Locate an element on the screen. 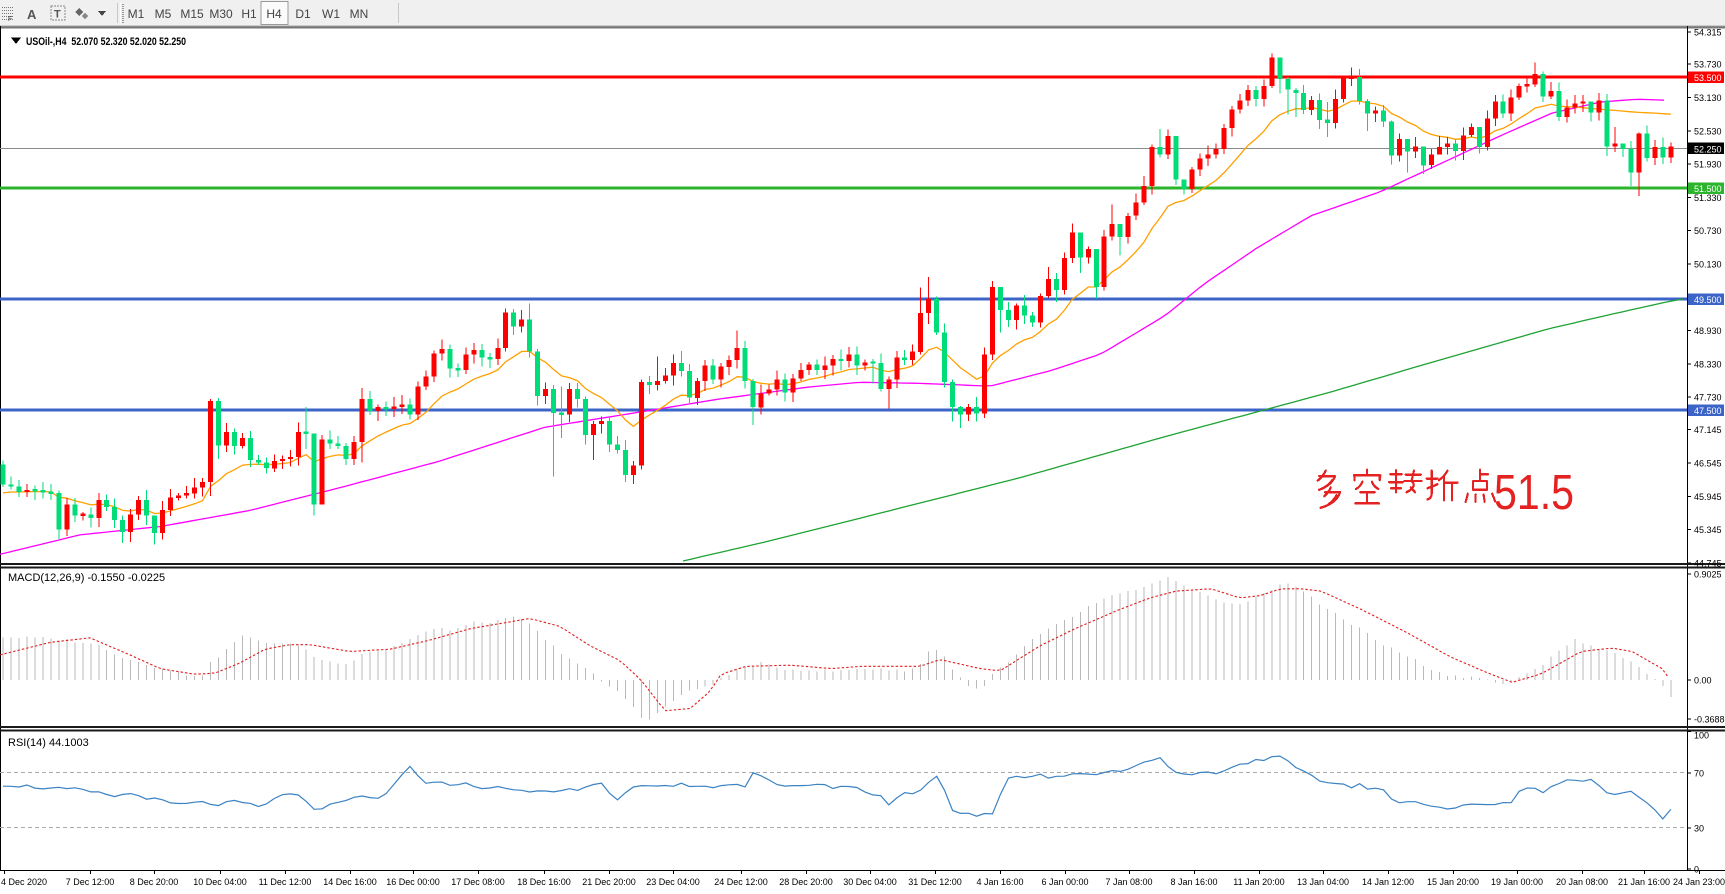  svg-text: 45.345 is located at coordinates (1708, 530).